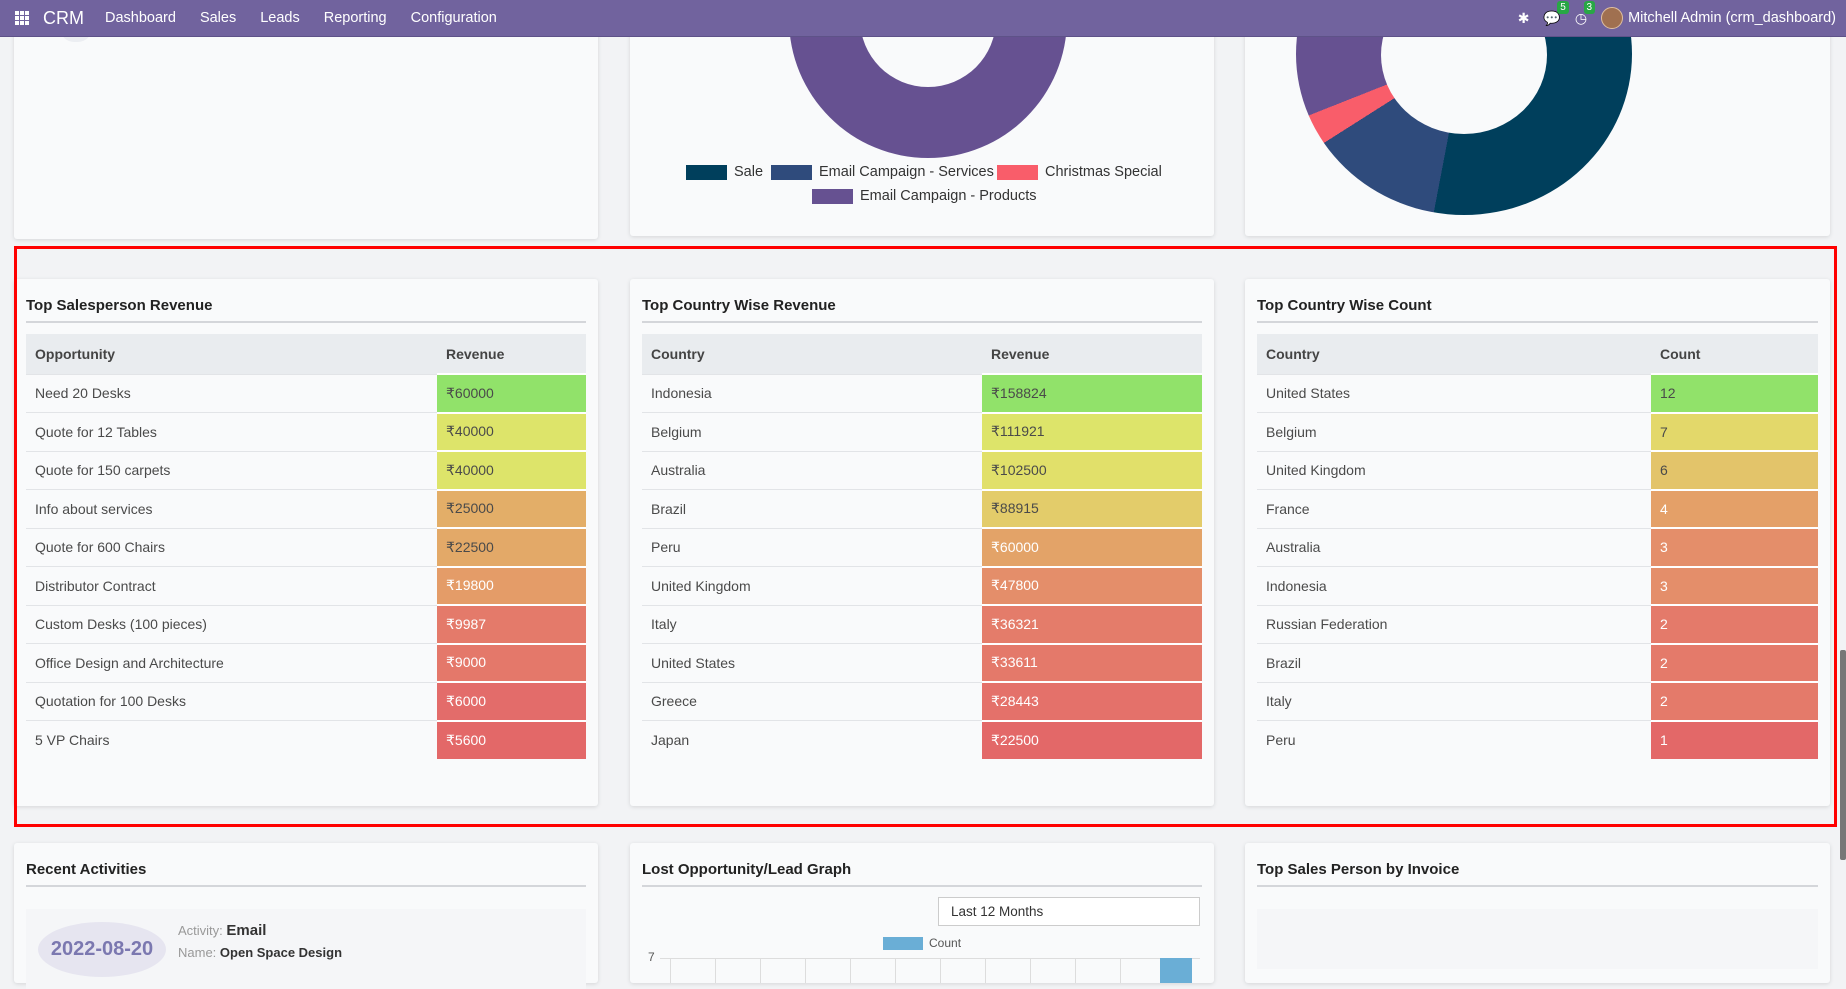  Describe the element at coordinates (1734, 354) in the screenshot. I see `column-header: Count` at that location.